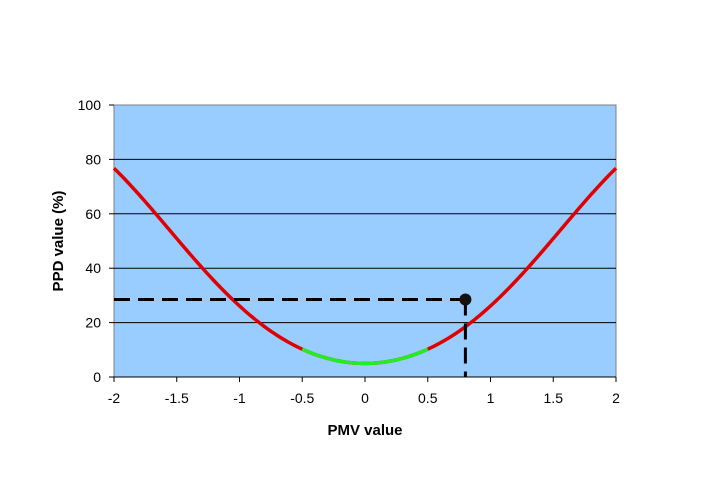 This screenshot has width=705, height=493. What do you see at coordinates (96, 241) in the screenshot?
I see `y-axis-ticks: 0 20 40 60 80 100` at bounding box center [96, 241].